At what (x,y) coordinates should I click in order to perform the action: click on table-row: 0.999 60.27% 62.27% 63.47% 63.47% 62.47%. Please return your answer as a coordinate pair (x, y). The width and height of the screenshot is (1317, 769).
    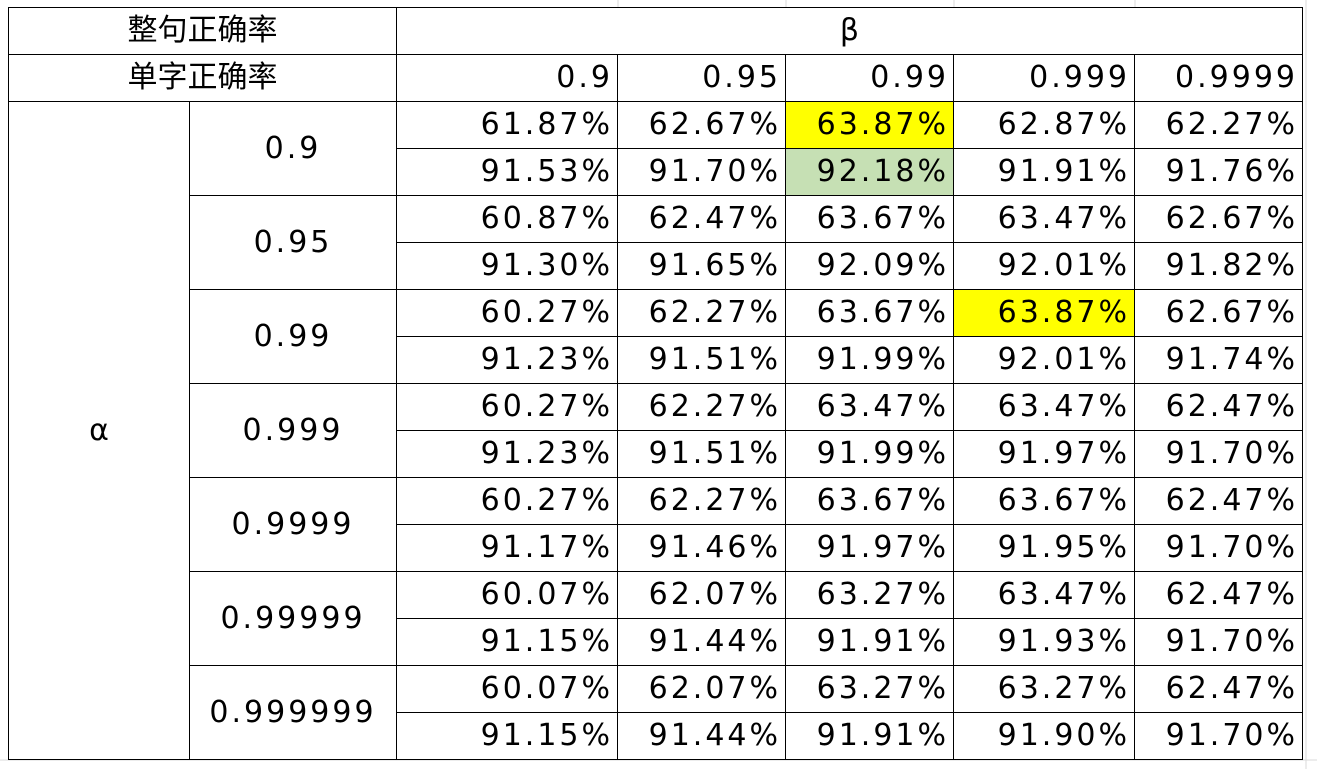
    Looking at the image, I should click on (656, 430).